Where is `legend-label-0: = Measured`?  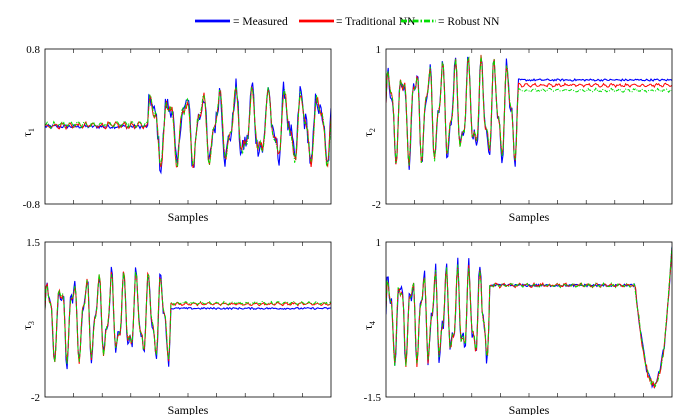 legend-label-0: = Measured is located at coordinates (260, 22).